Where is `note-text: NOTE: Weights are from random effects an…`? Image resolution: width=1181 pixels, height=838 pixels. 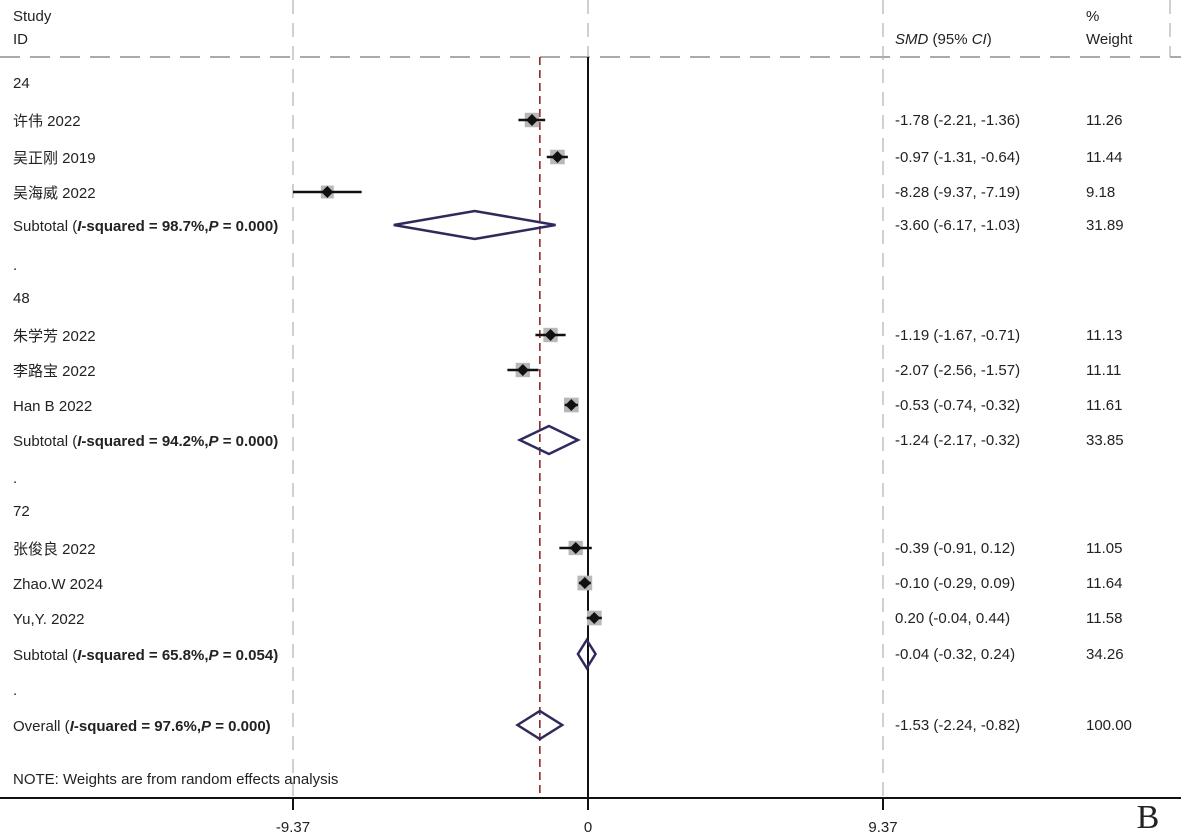 note-text: NOTE: Weights are from random effects an… is located at coordinates (175, 779).